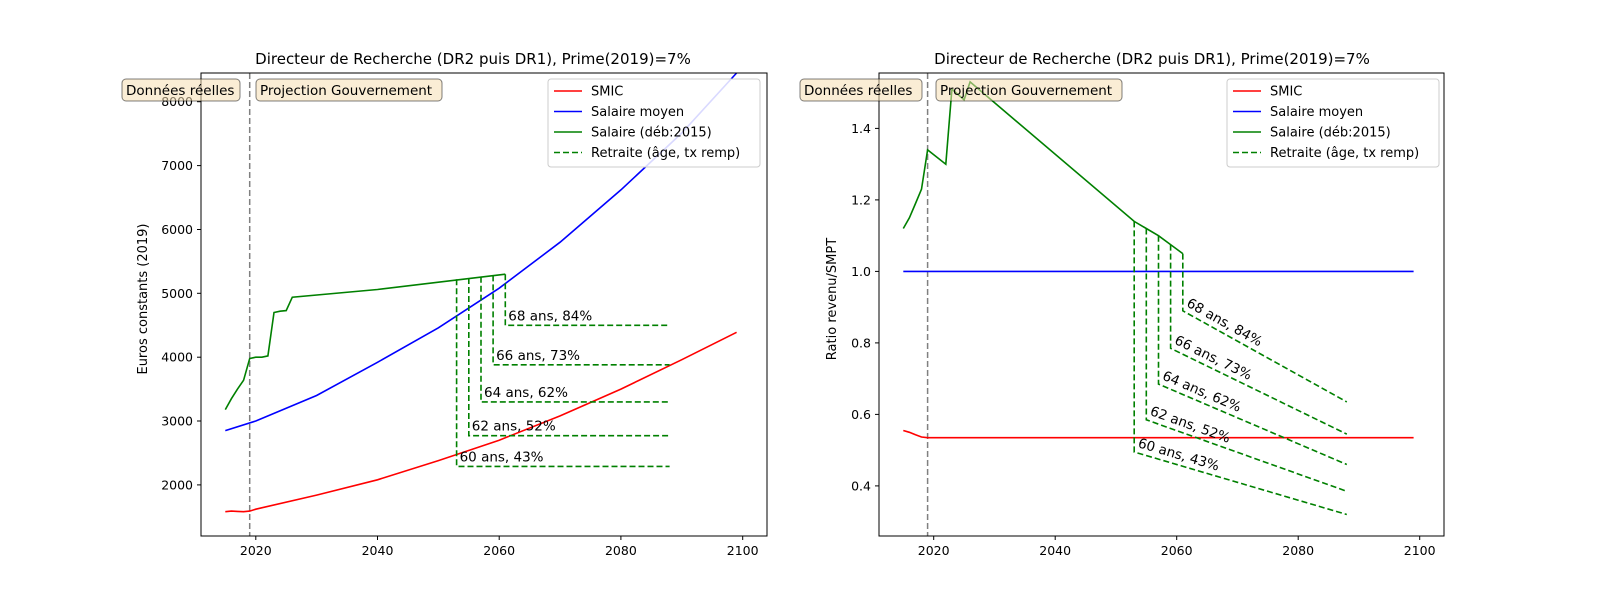  What do you see at coordinates (861, 342) in the screenshot?
I see `y-tick-label: 0.8` at bounding box center [861, 342].